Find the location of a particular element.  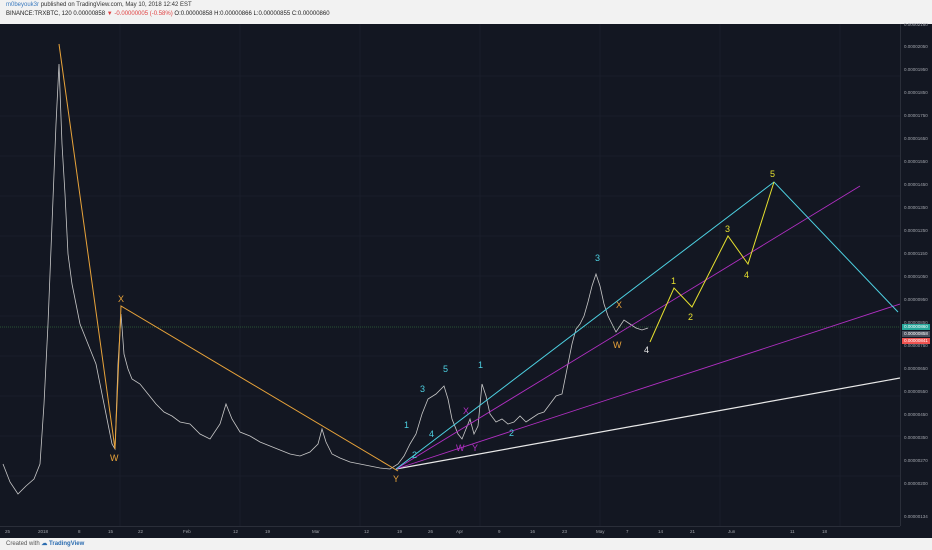

white-trendline is located at coordinates (648, 423).